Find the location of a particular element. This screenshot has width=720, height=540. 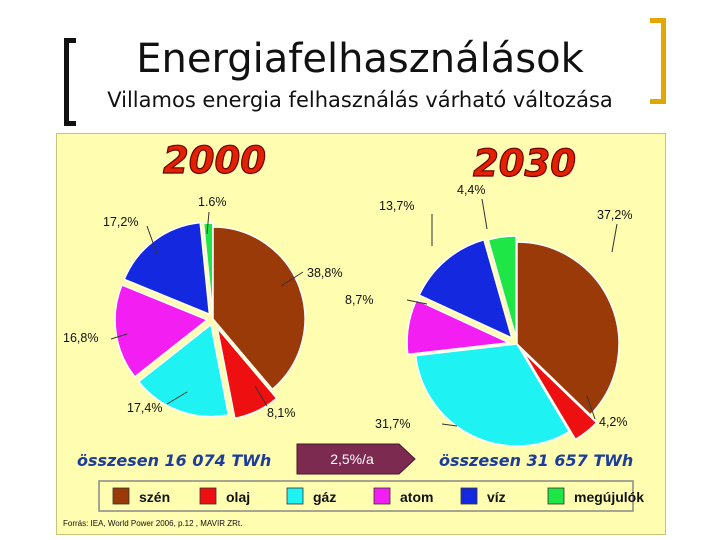

legend-label-3: atom is located at coordinates (416, 497).